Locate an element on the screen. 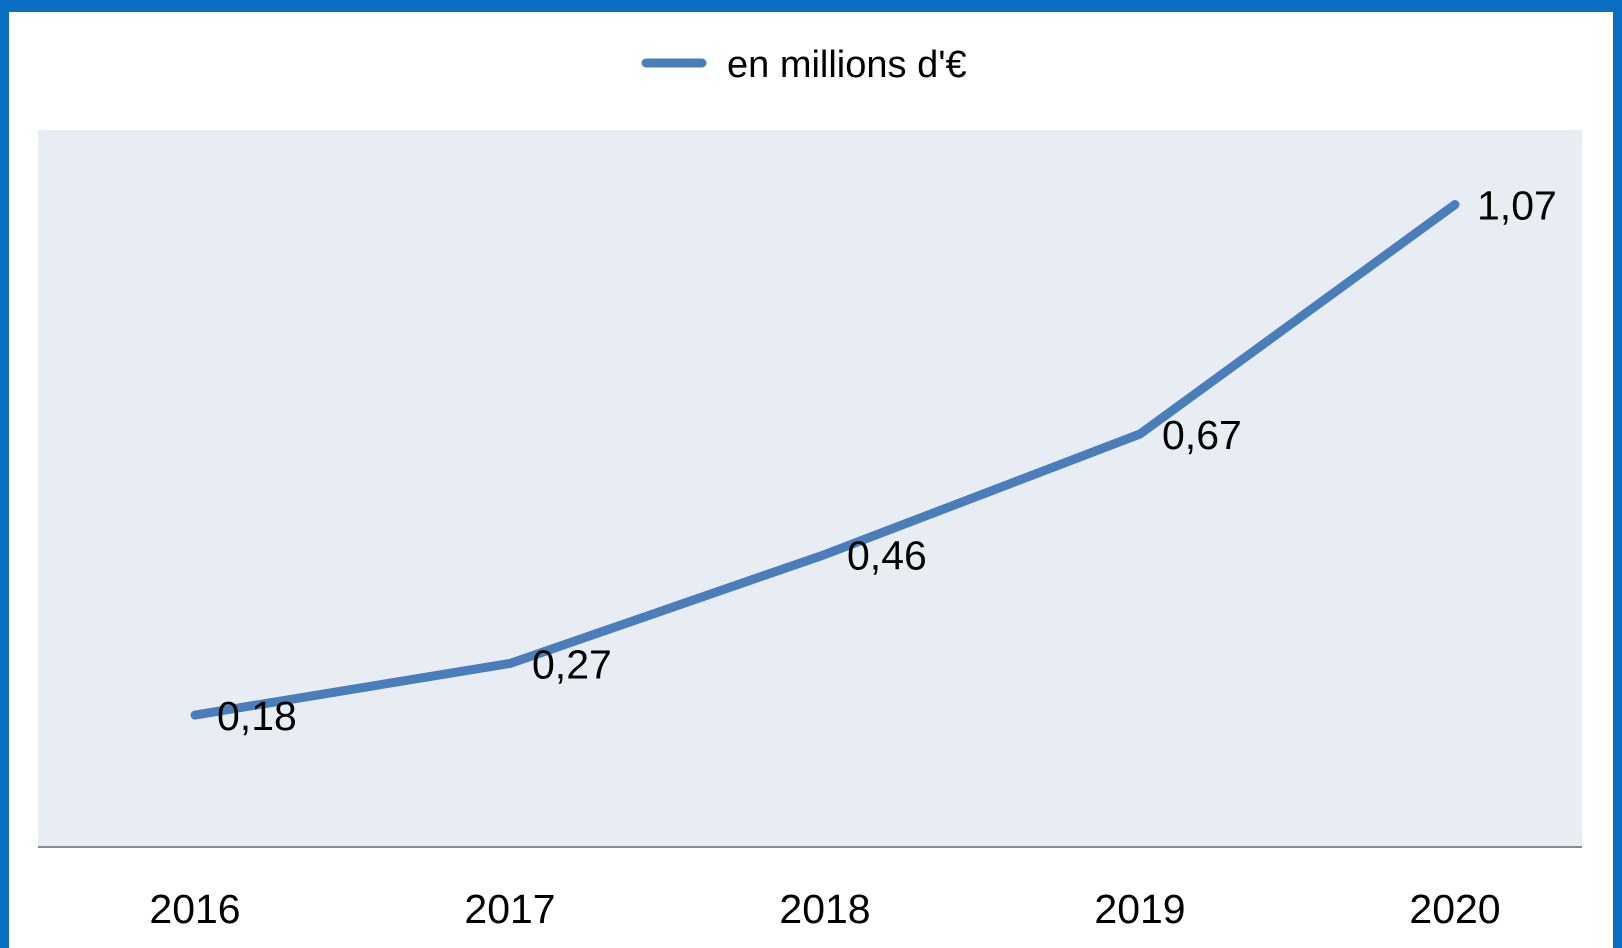 The height and width of the screenshot is (948, 1622). data-label-2019: 0,67 is located at coordinates (1202, 435).